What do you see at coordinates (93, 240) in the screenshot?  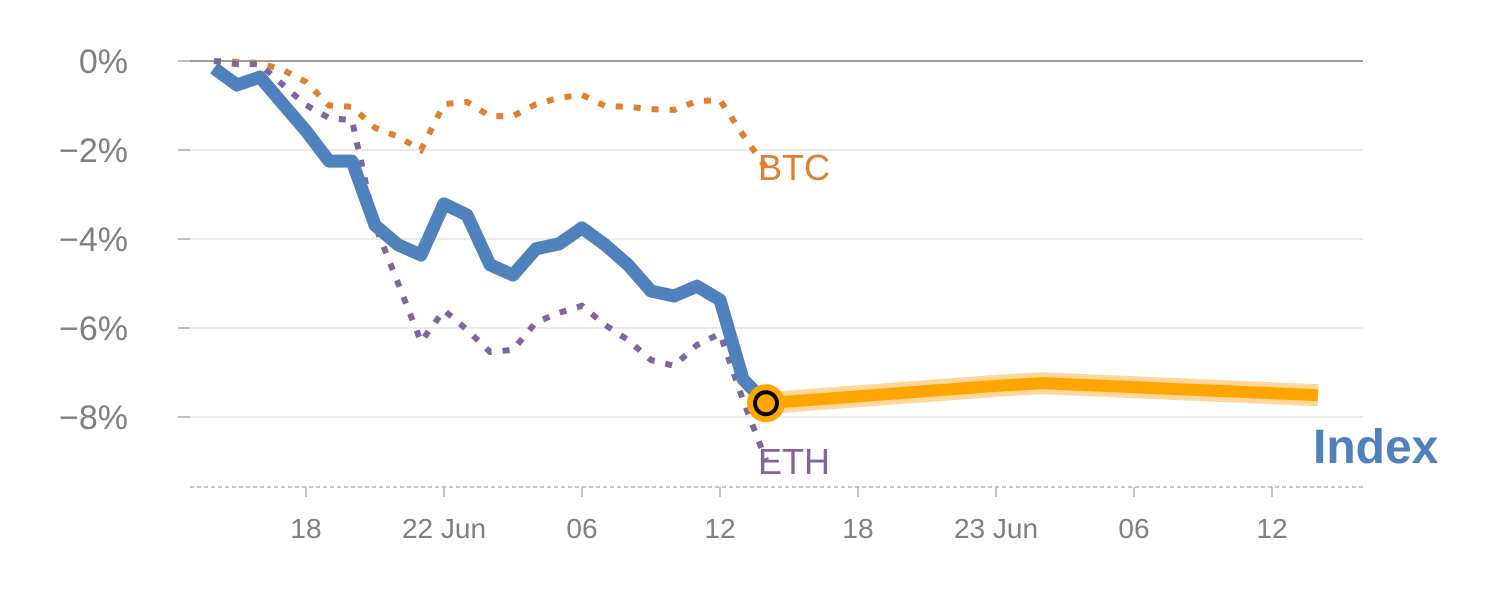 I see `y-tick-label: −4%` at bounding box center [93, 240].